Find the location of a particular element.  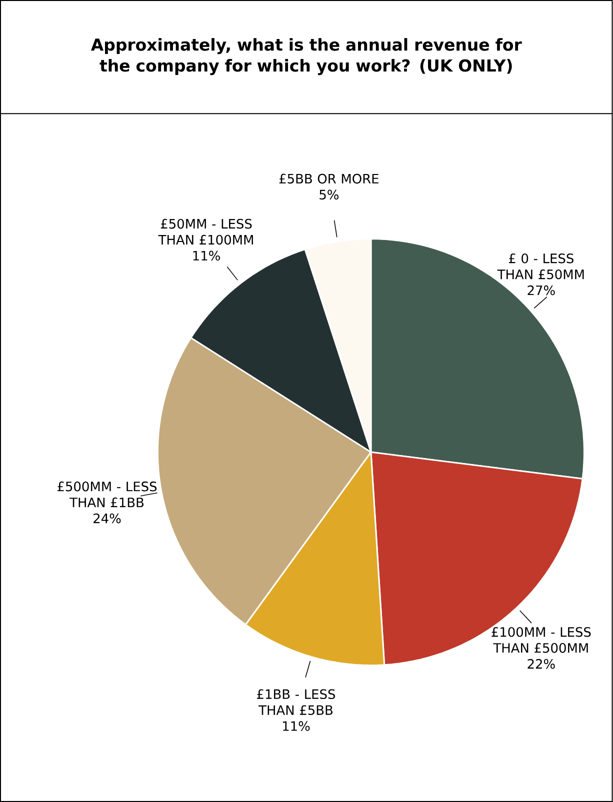

data-label: 27% is located at coordinates (541, 290).